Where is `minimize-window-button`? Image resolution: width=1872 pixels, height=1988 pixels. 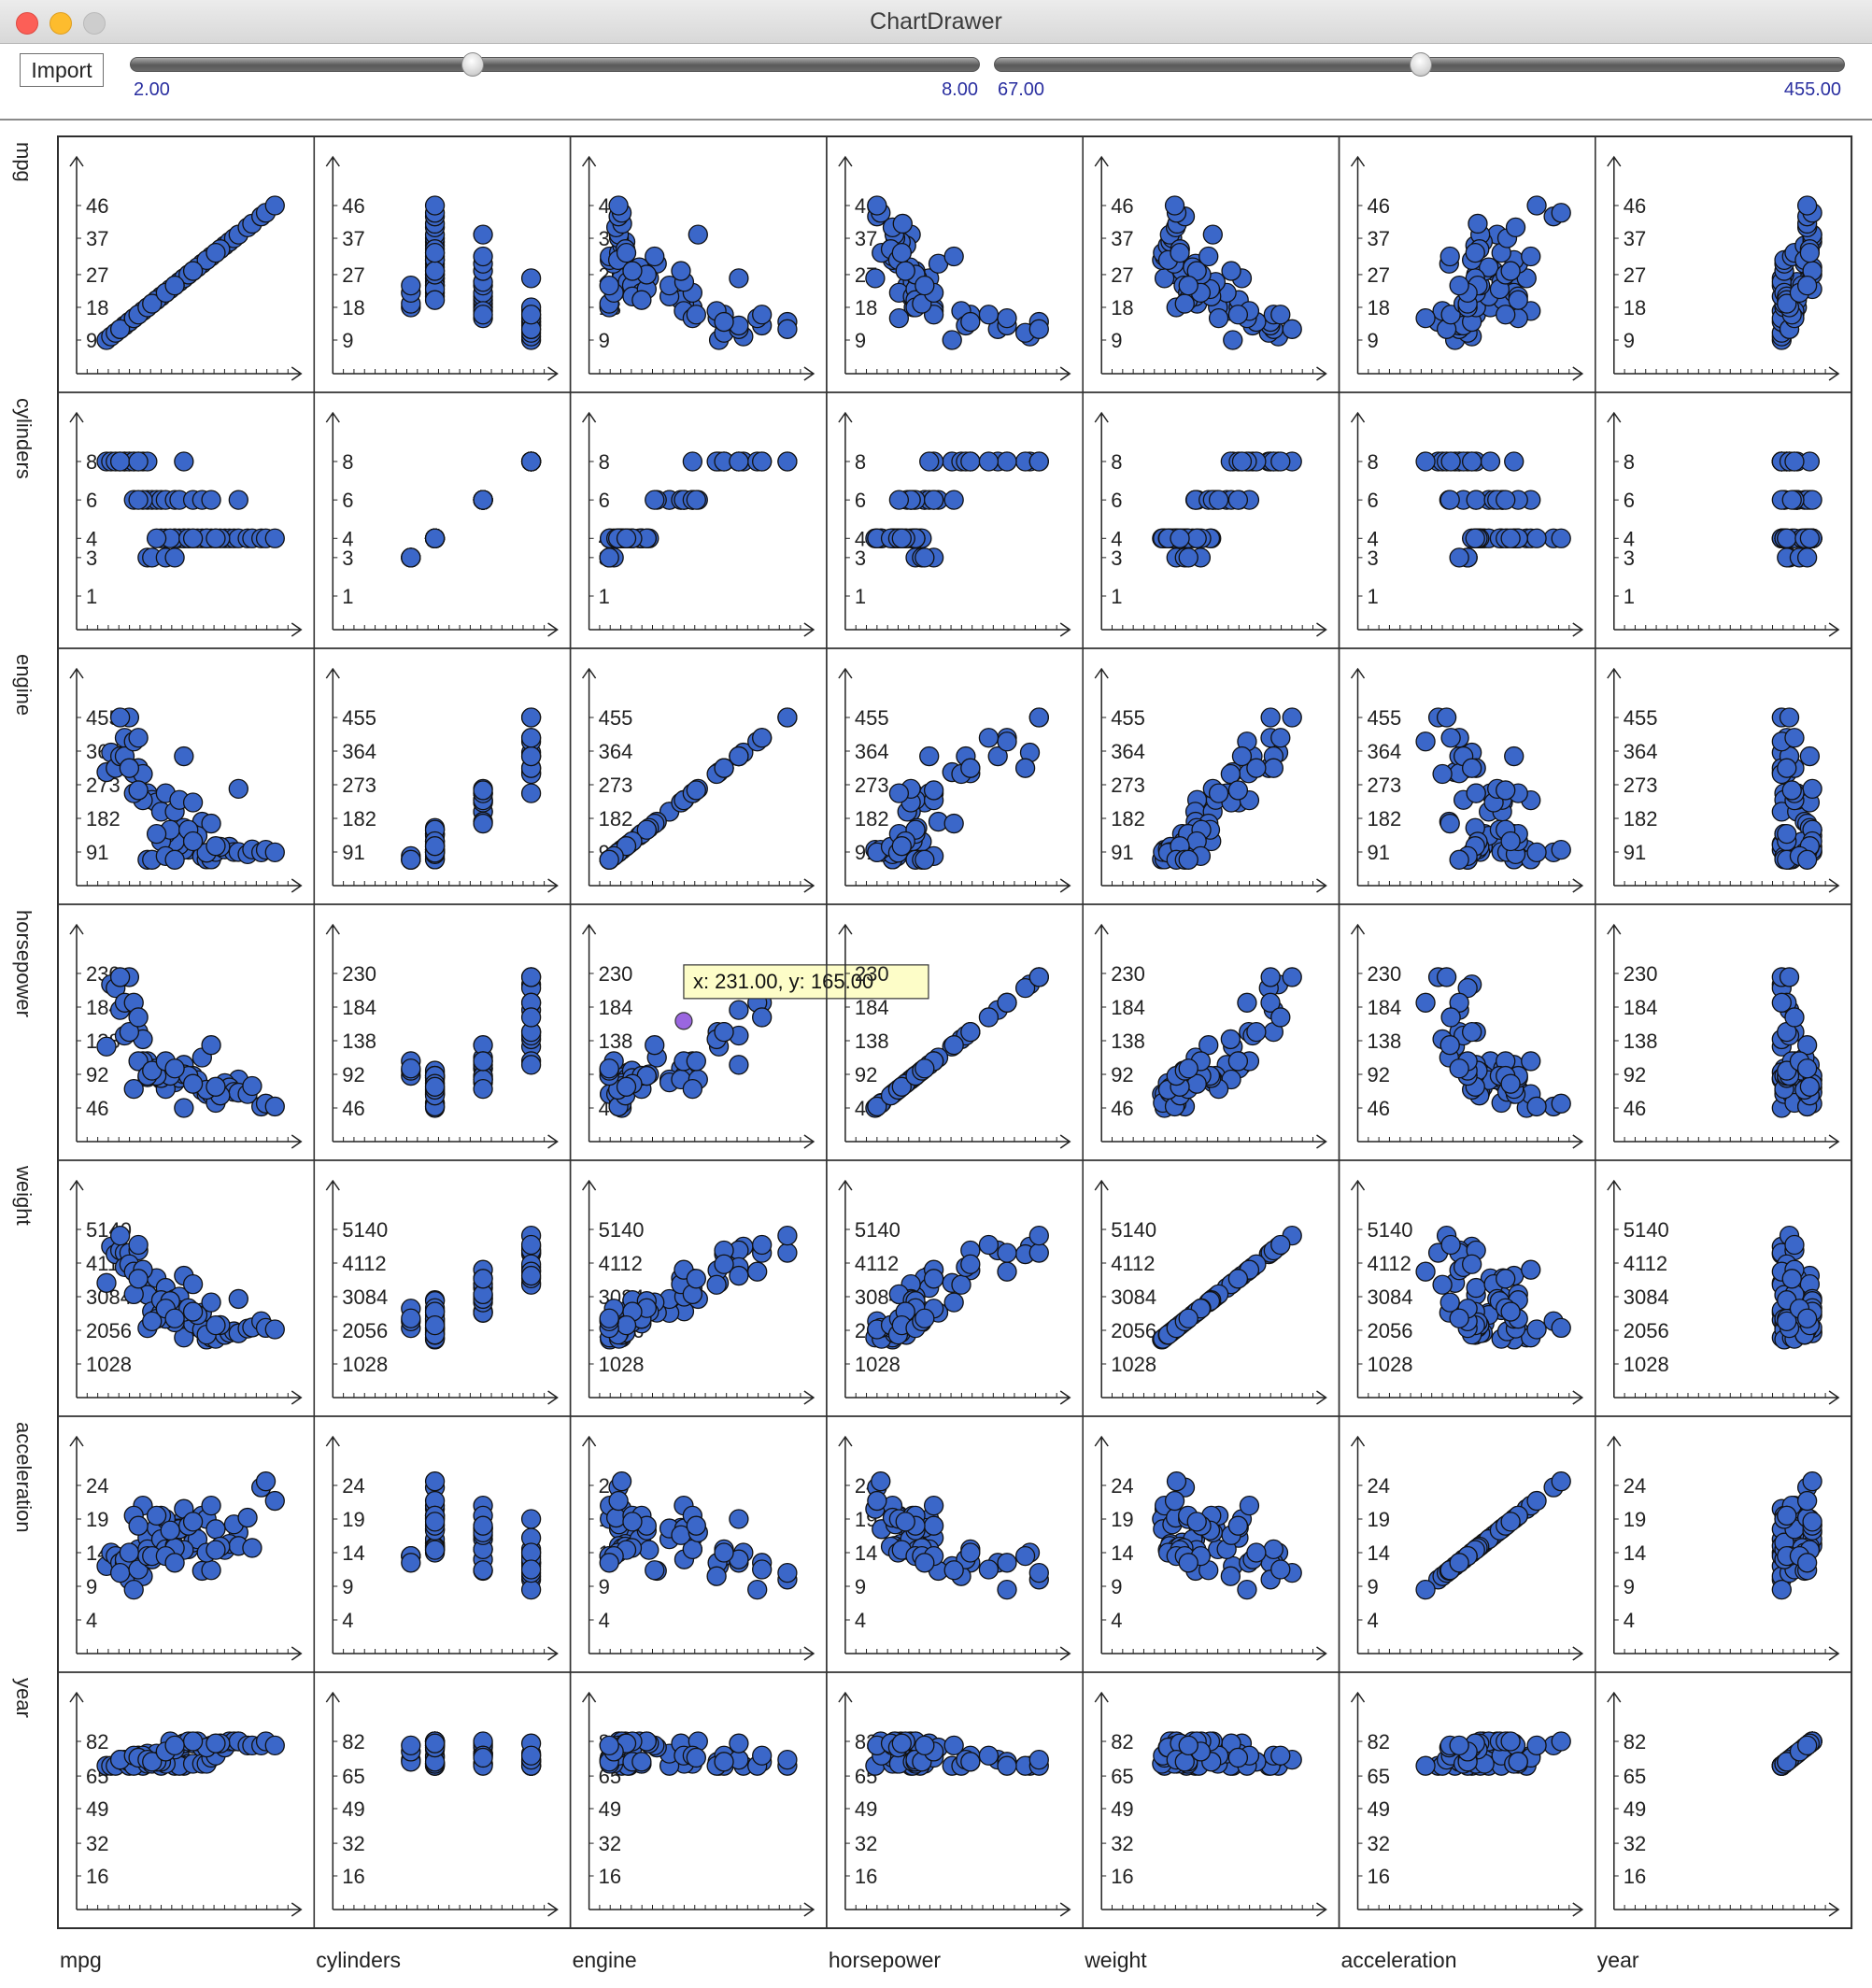
minimize-window-button is located at coordinates (61, 23).